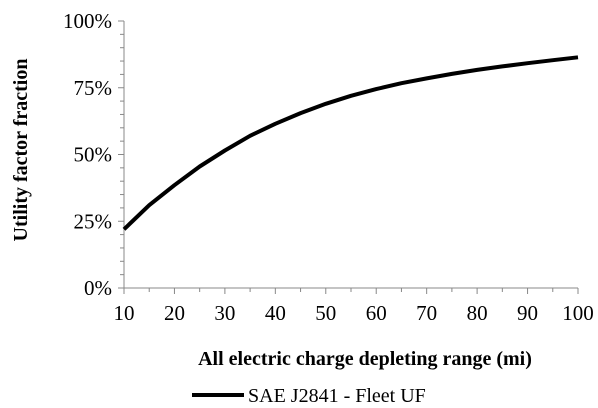 The width and height of the screenshot is (598, 408). What do you see at coordinates (275, 313) in the screenshot?
I see `x-tick-label: 40` at bounding box center [275, 313].